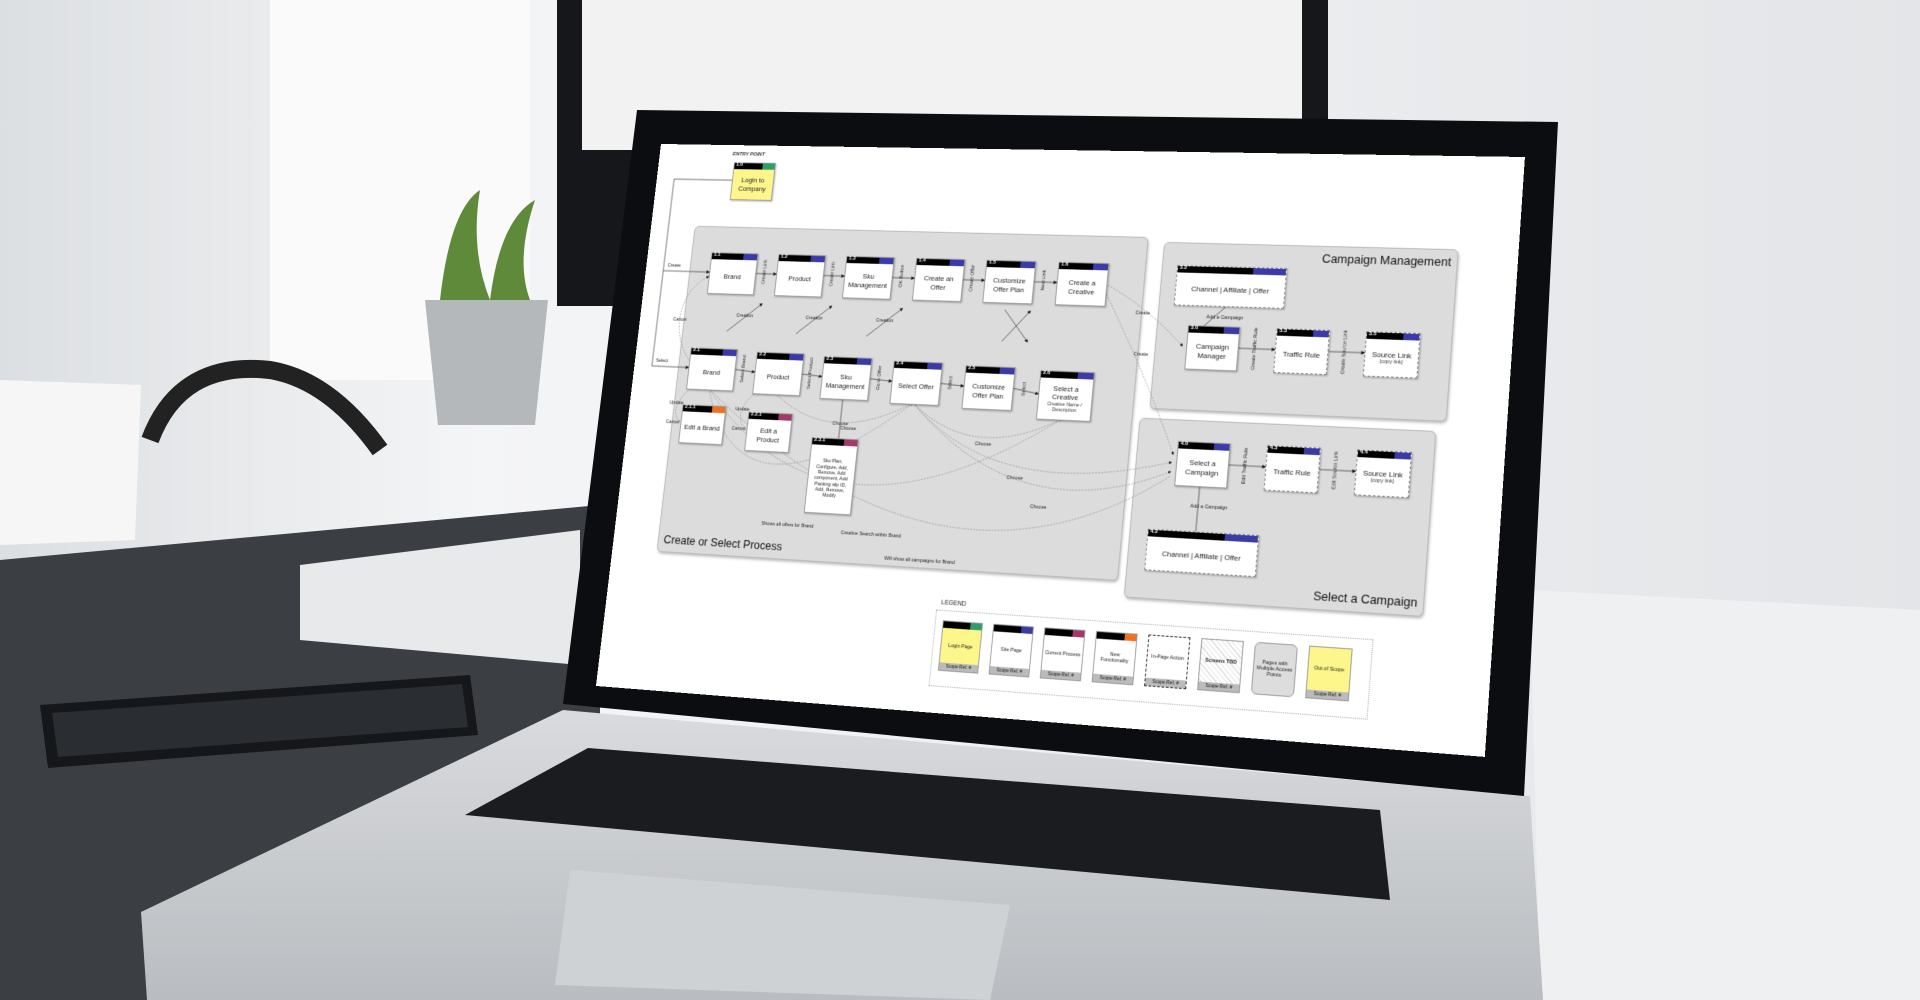  I want to click on edge-label: Update, so click(743, 409).